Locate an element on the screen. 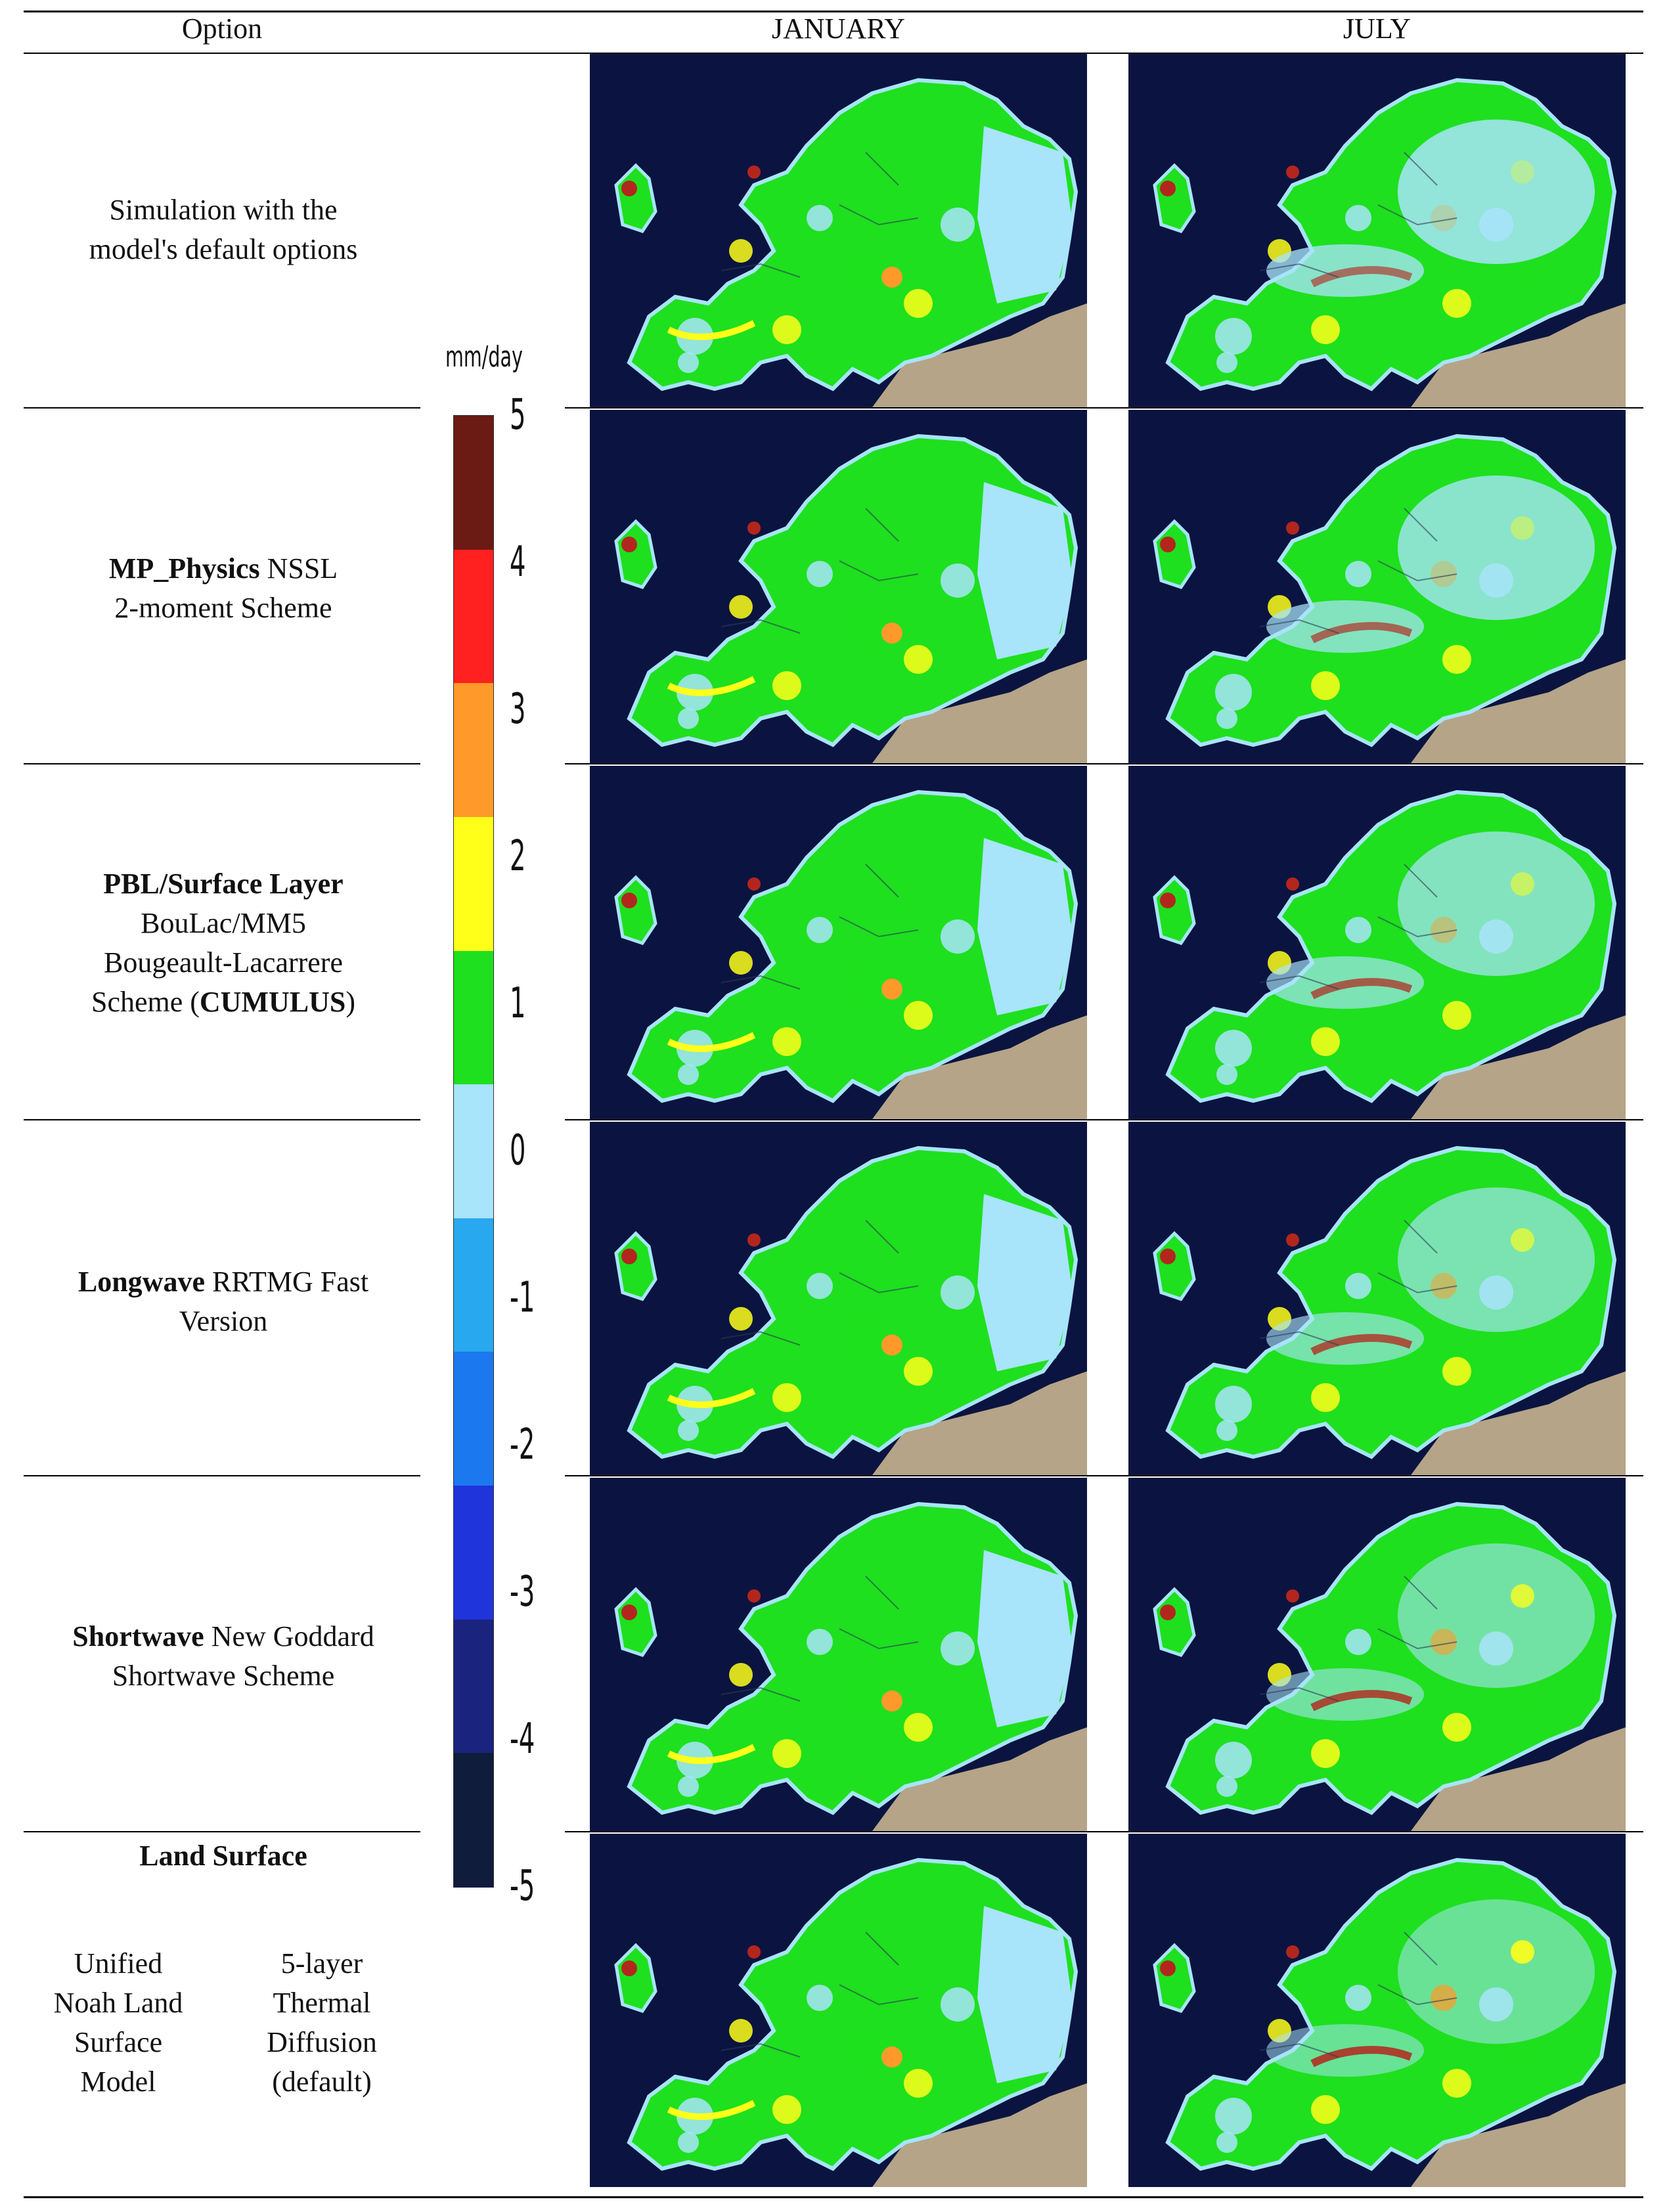 The height and width of the screenshot is (2212, 1667). option-line: Shortwave New Goddard is located at coordinates (223, 1636).